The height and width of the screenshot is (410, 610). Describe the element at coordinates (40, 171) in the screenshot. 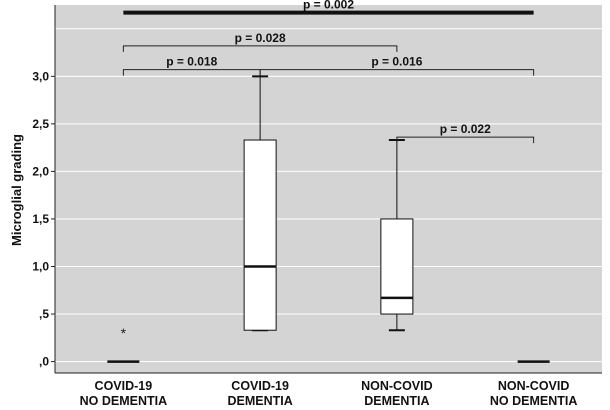

I see `y-tick-label: 2,0` at that location.